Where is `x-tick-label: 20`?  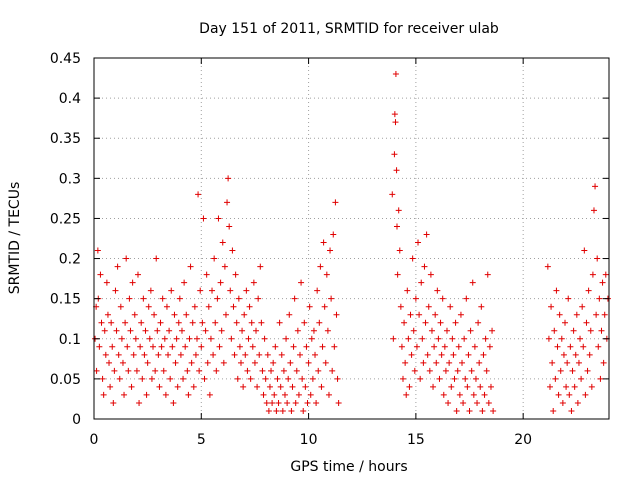 x-tick-label: 20 is located at coordinates (523, 440).